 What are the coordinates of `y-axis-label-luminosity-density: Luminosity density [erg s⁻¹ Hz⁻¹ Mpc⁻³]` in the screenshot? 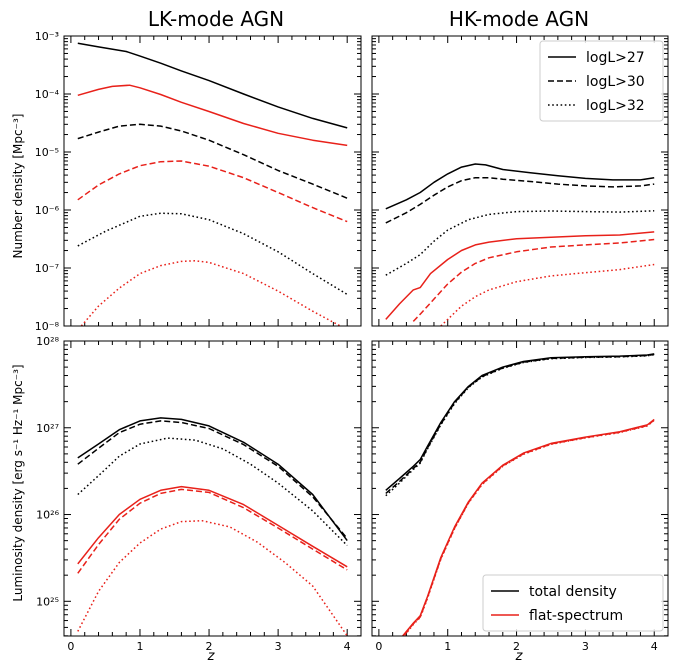 It's located at (18, 482).